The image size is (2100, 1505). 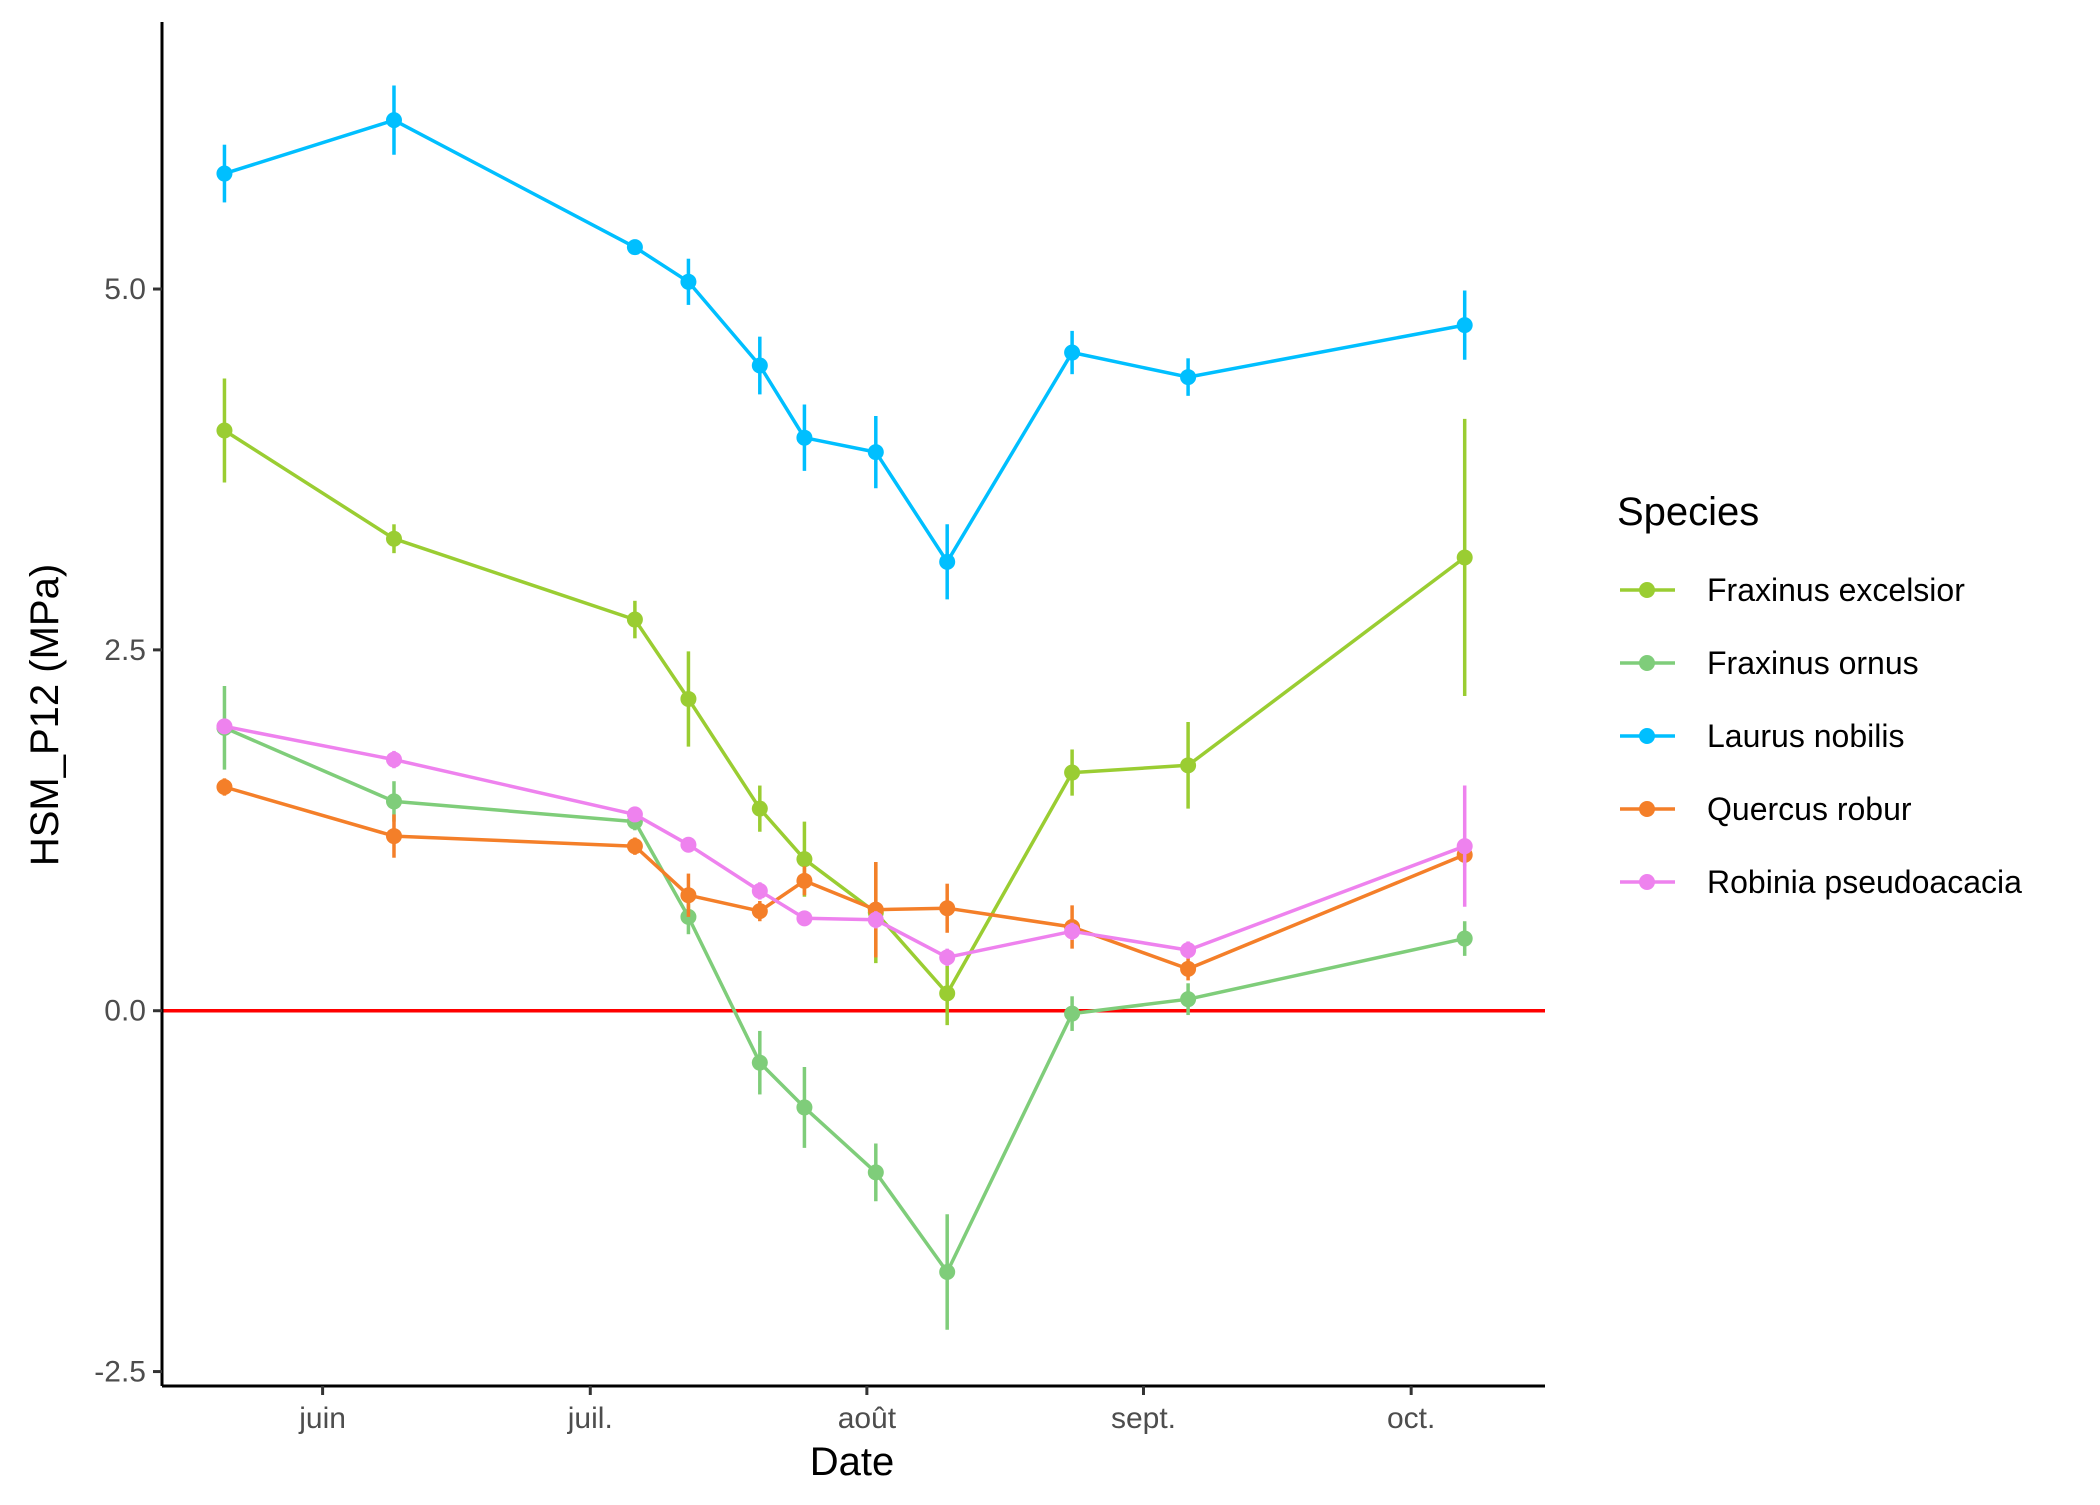 I want to click on y-tick-label: -2.5, so click(x=120, y=1372).